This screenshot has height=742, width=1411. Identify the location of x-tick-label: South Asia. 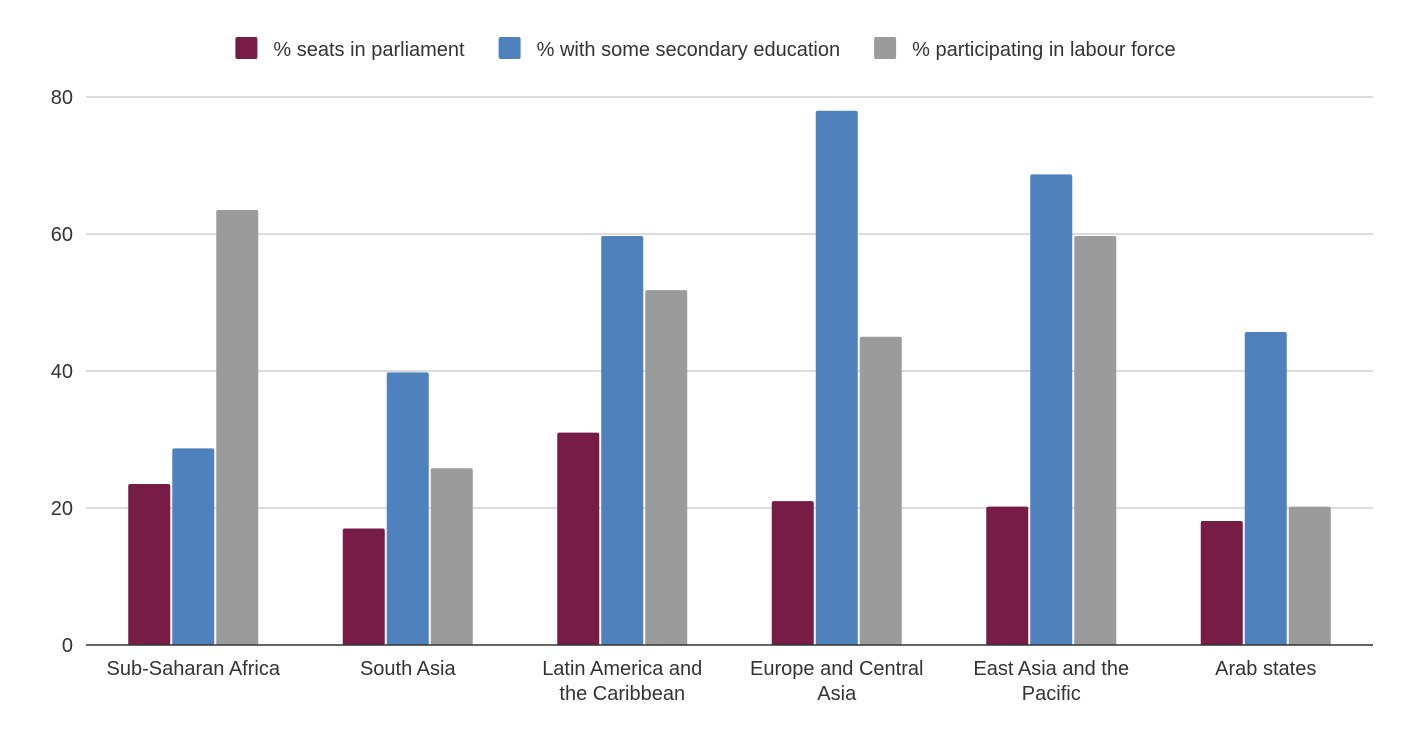
(408, 669).